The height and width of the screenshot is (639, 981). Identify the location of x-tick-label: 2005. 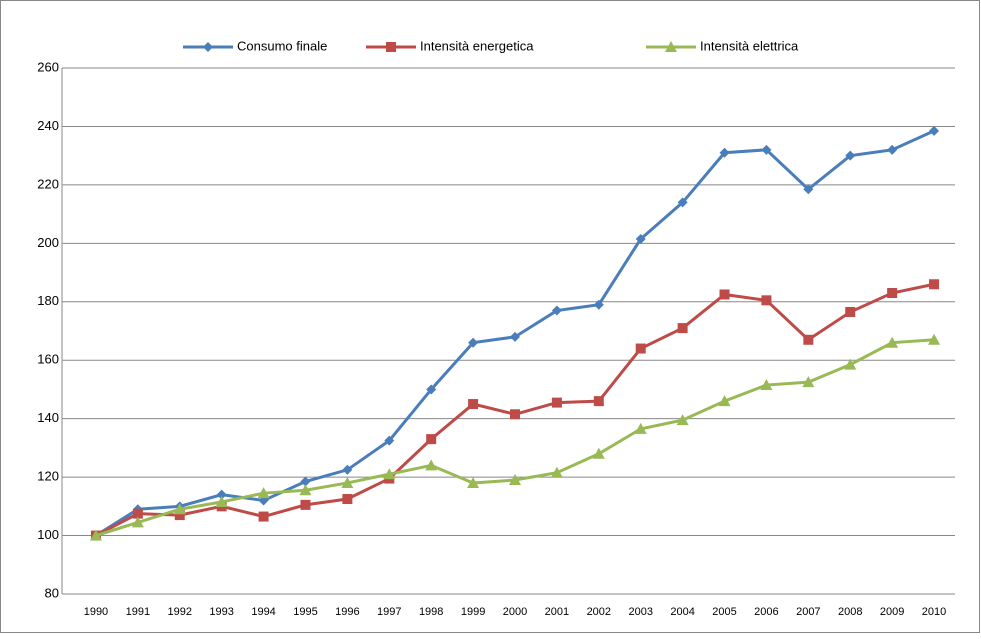
(724, 612).